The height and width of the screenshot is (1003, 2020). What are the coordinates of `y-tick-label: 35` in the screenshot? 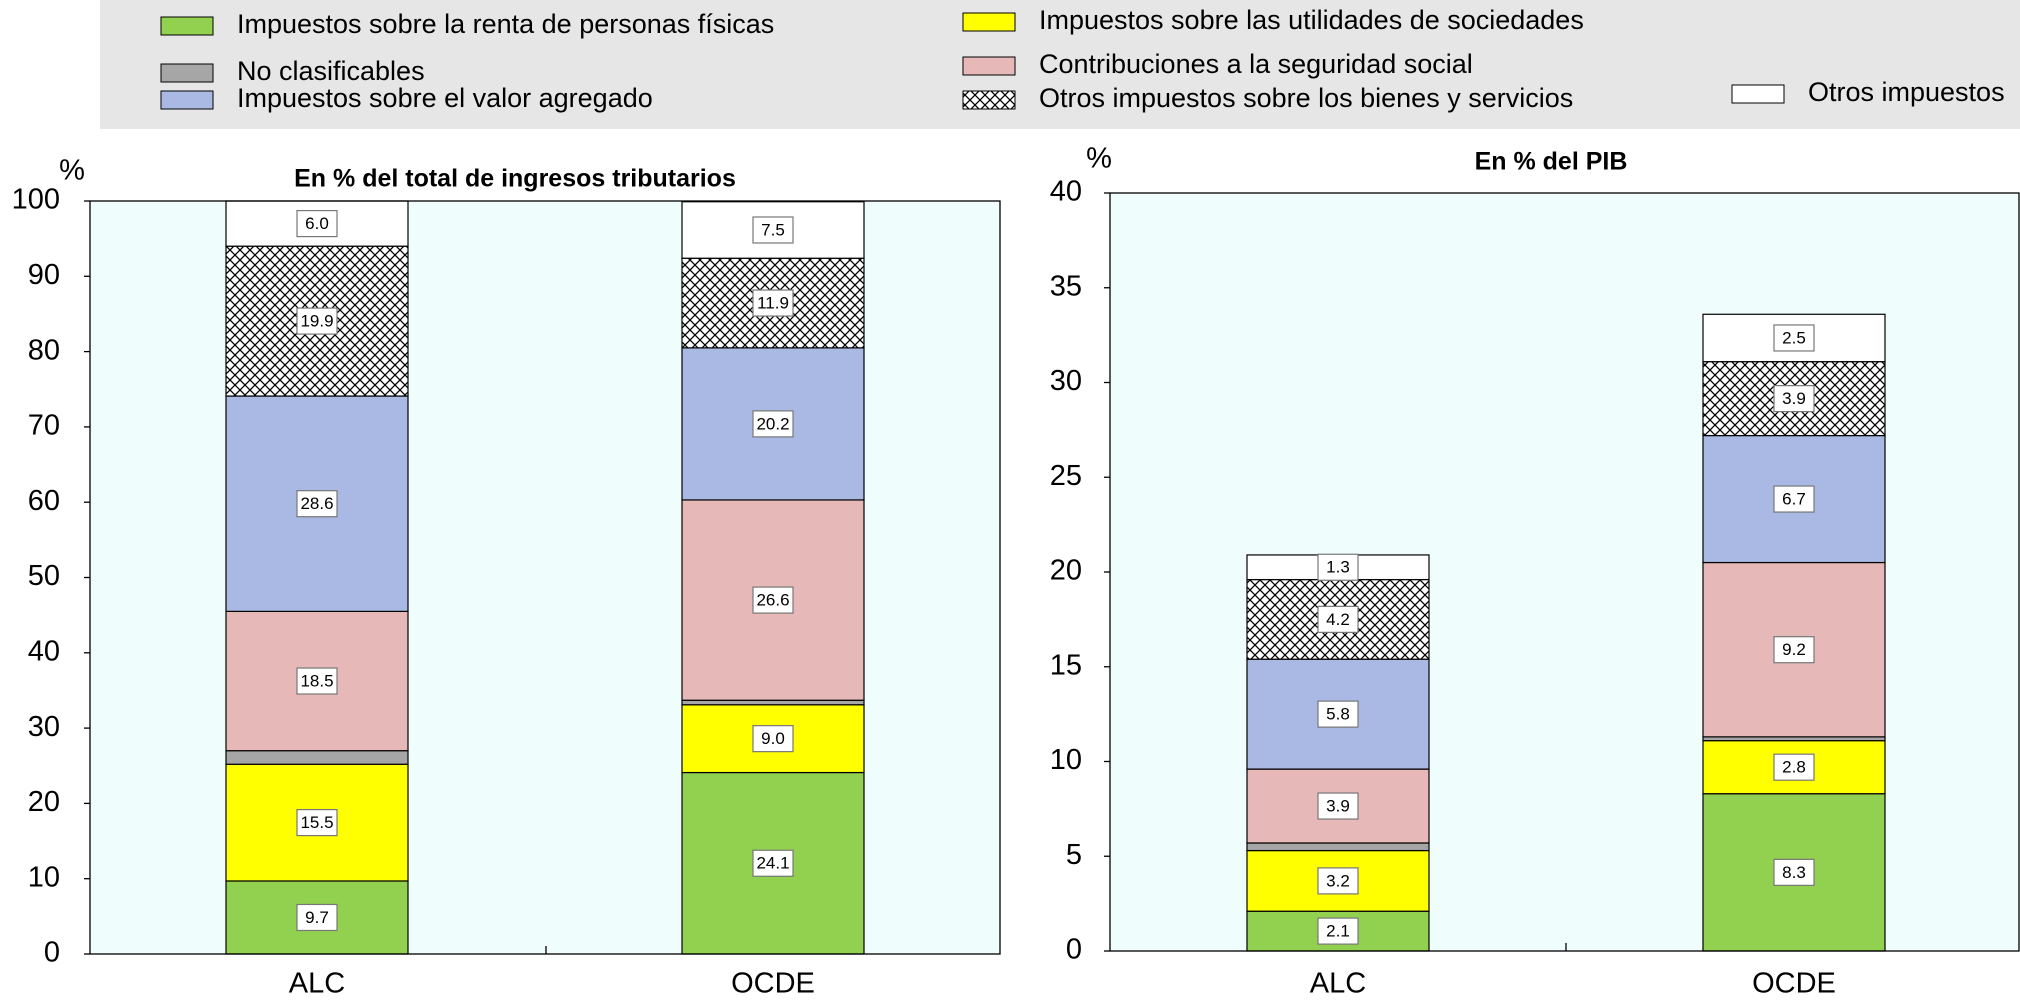 It's located at (1066, 286).